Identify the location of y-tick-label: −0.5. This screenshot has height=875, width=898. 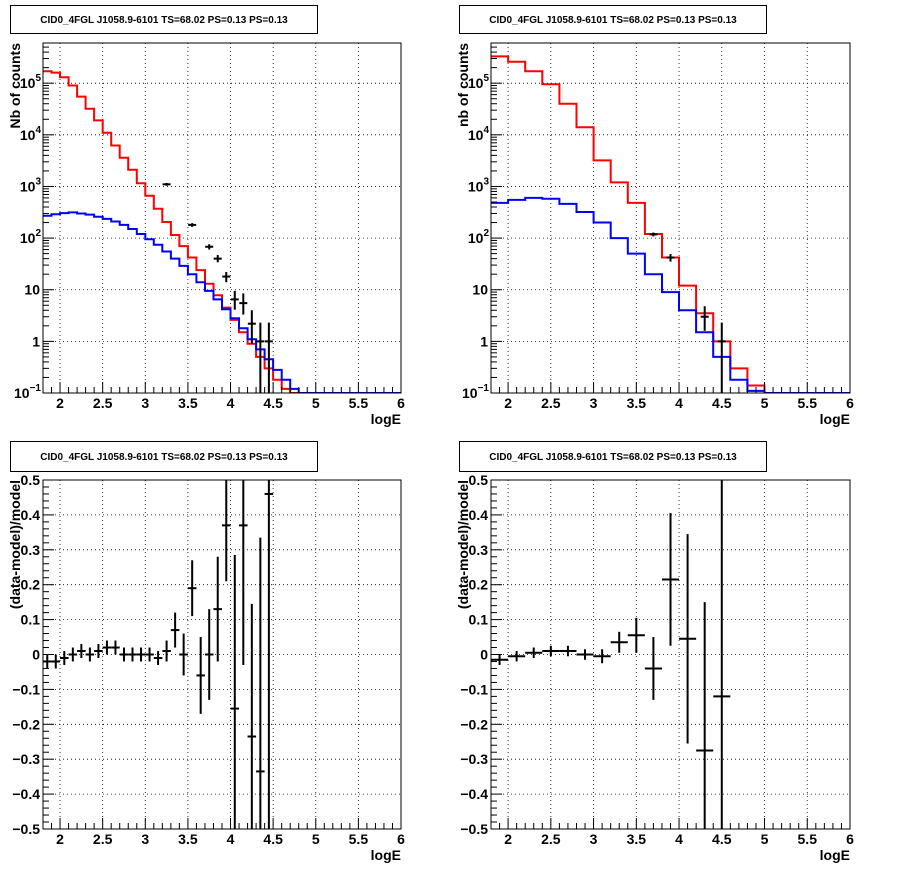
(474, 829).